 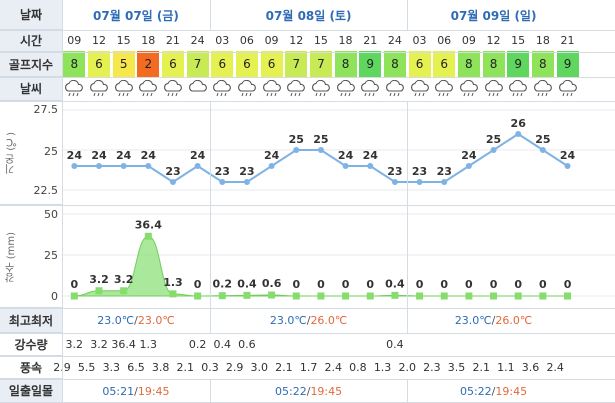 I want to click on sun-label: 일출일몰, so click(x=31, y=391).